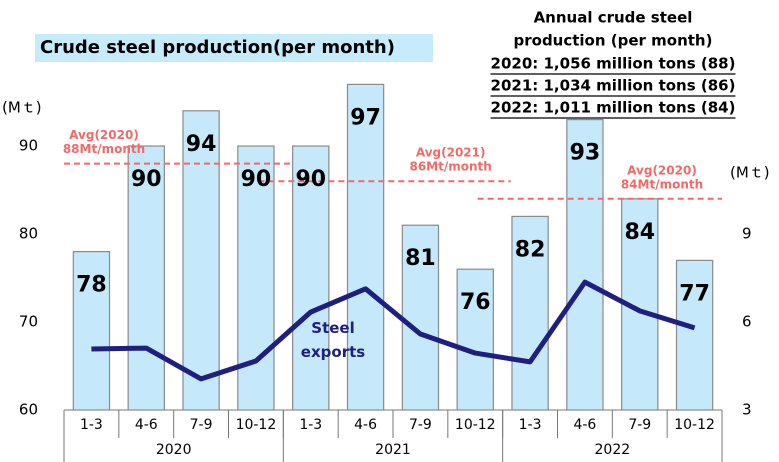  Describe the element at coordinates (530, 249) in the screenshot. I see `value-label: 82` at that location.